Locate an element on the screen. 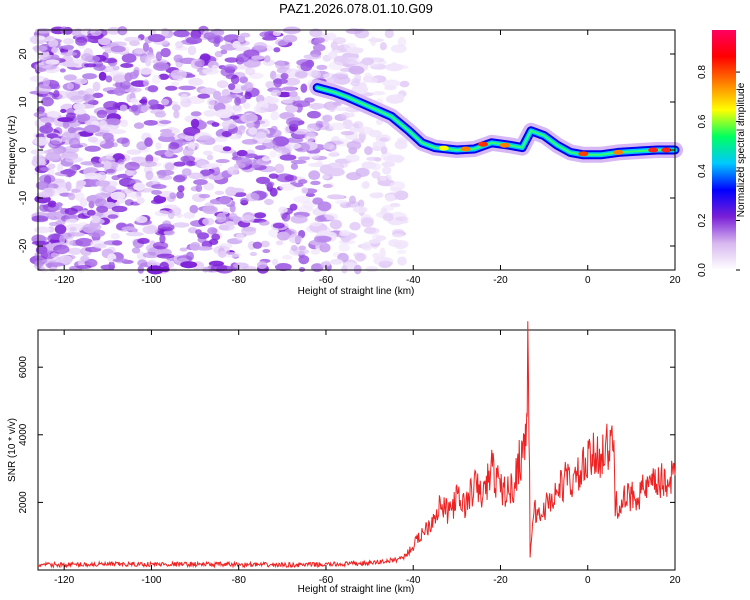 The width and height of the screenshot is (750, 600). y-tick-label: -10 is located at coordinates (23, 197).